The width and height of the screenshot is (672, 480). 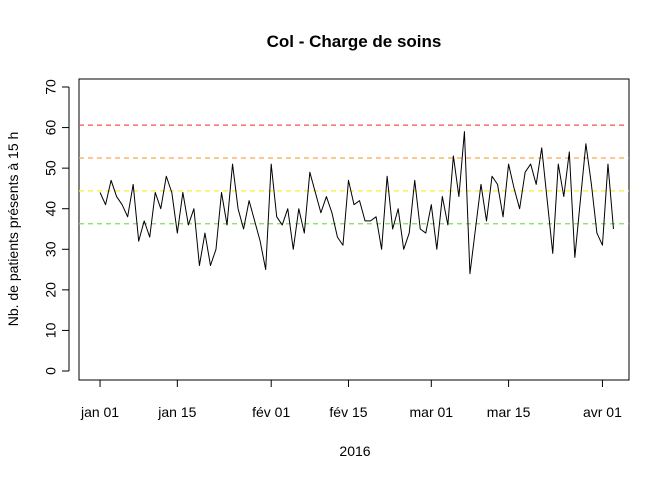 I want to click on y-tick-label: 30, so click(x=51, y=249).